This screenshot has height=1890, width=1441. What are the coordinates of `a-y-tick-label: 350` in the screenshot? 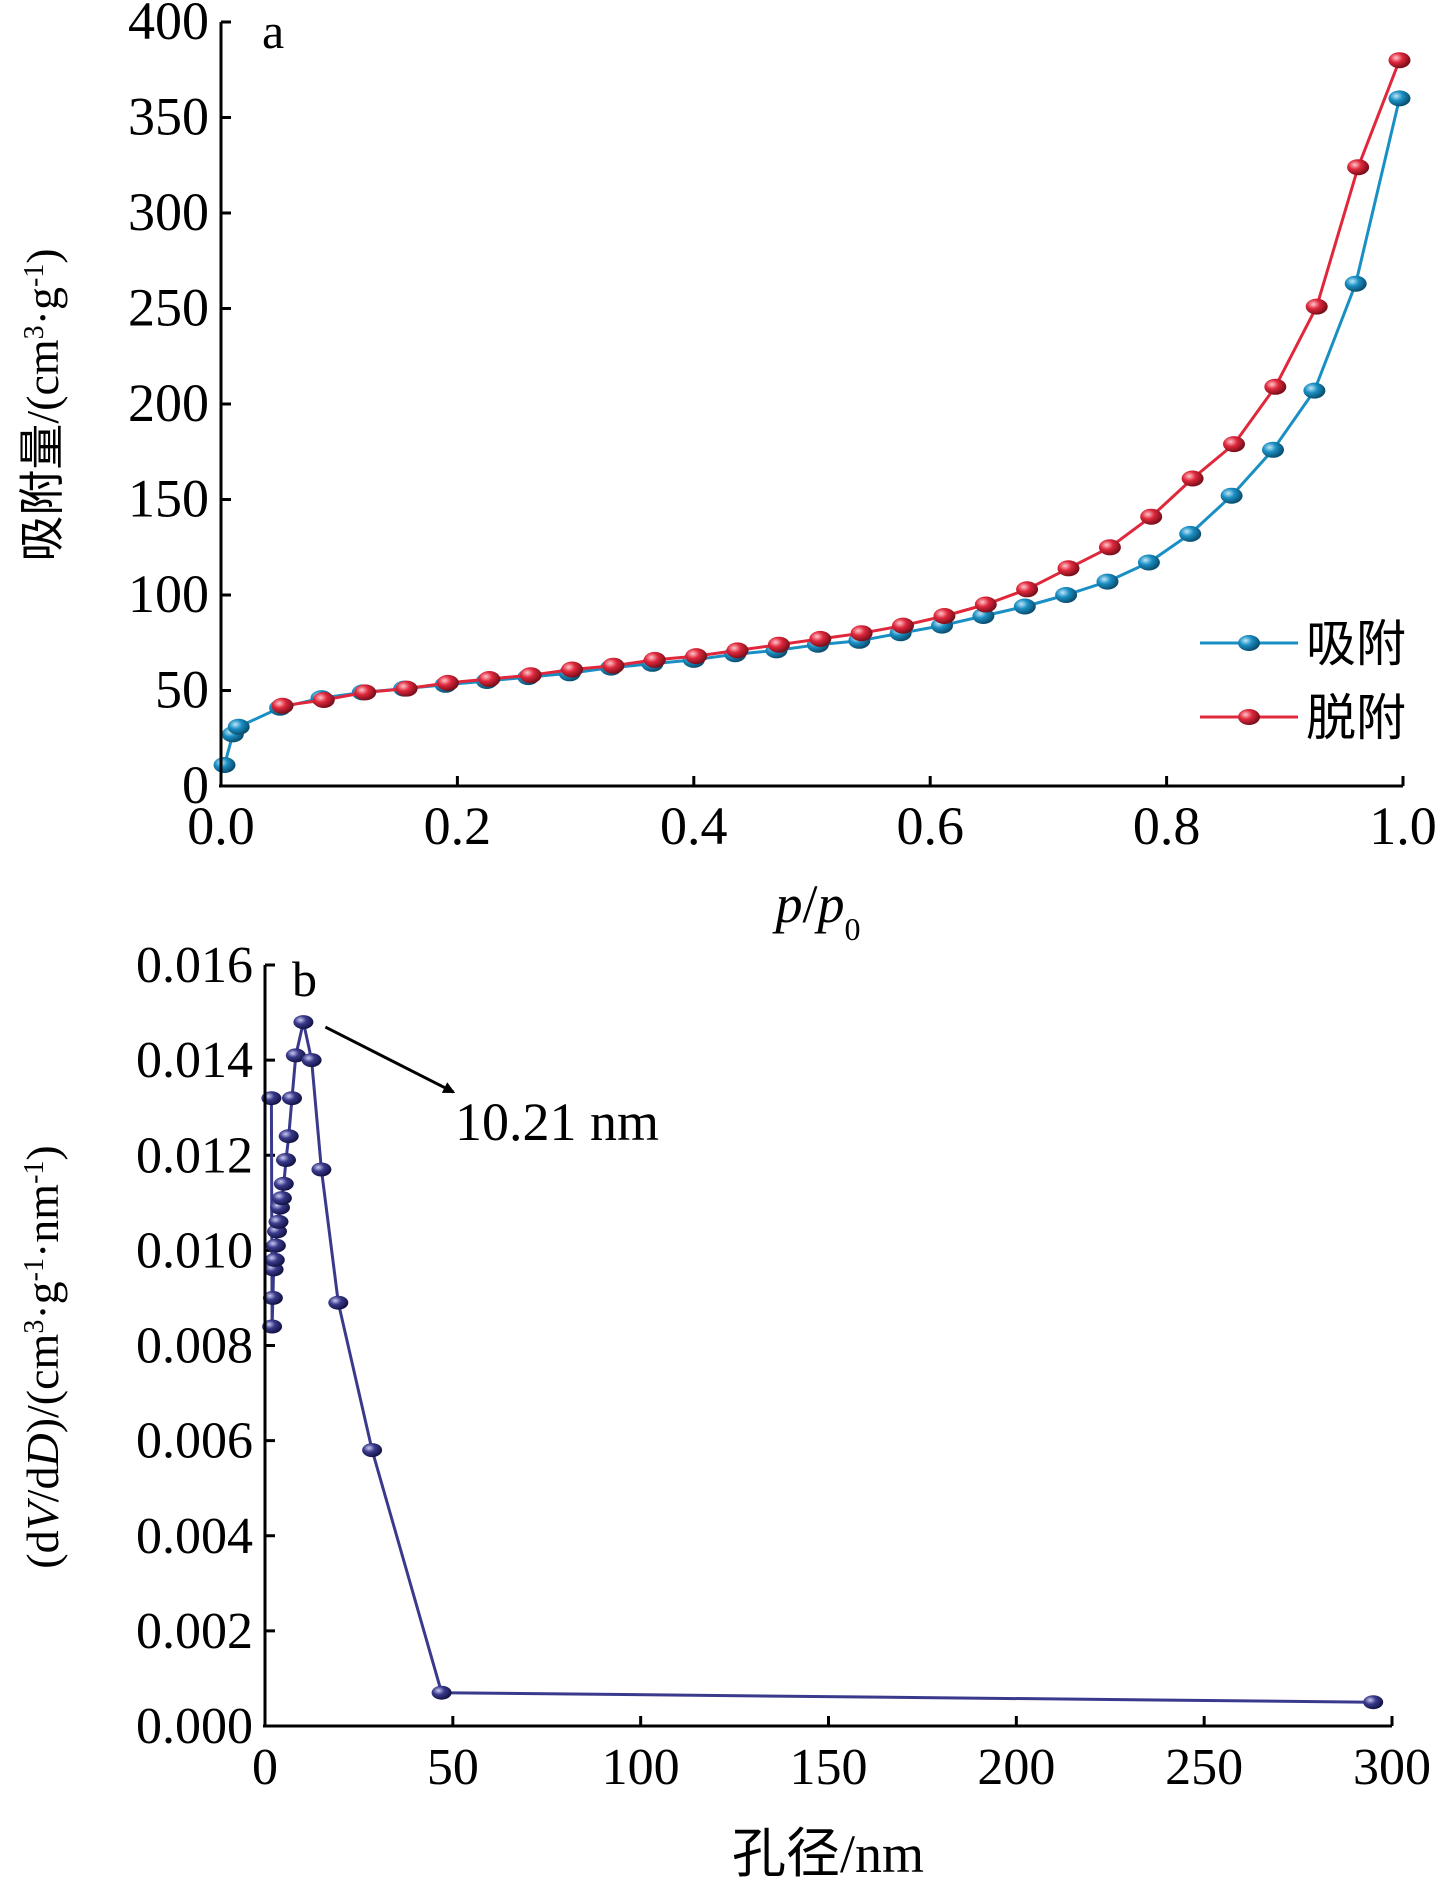 It's located at (168, 117).